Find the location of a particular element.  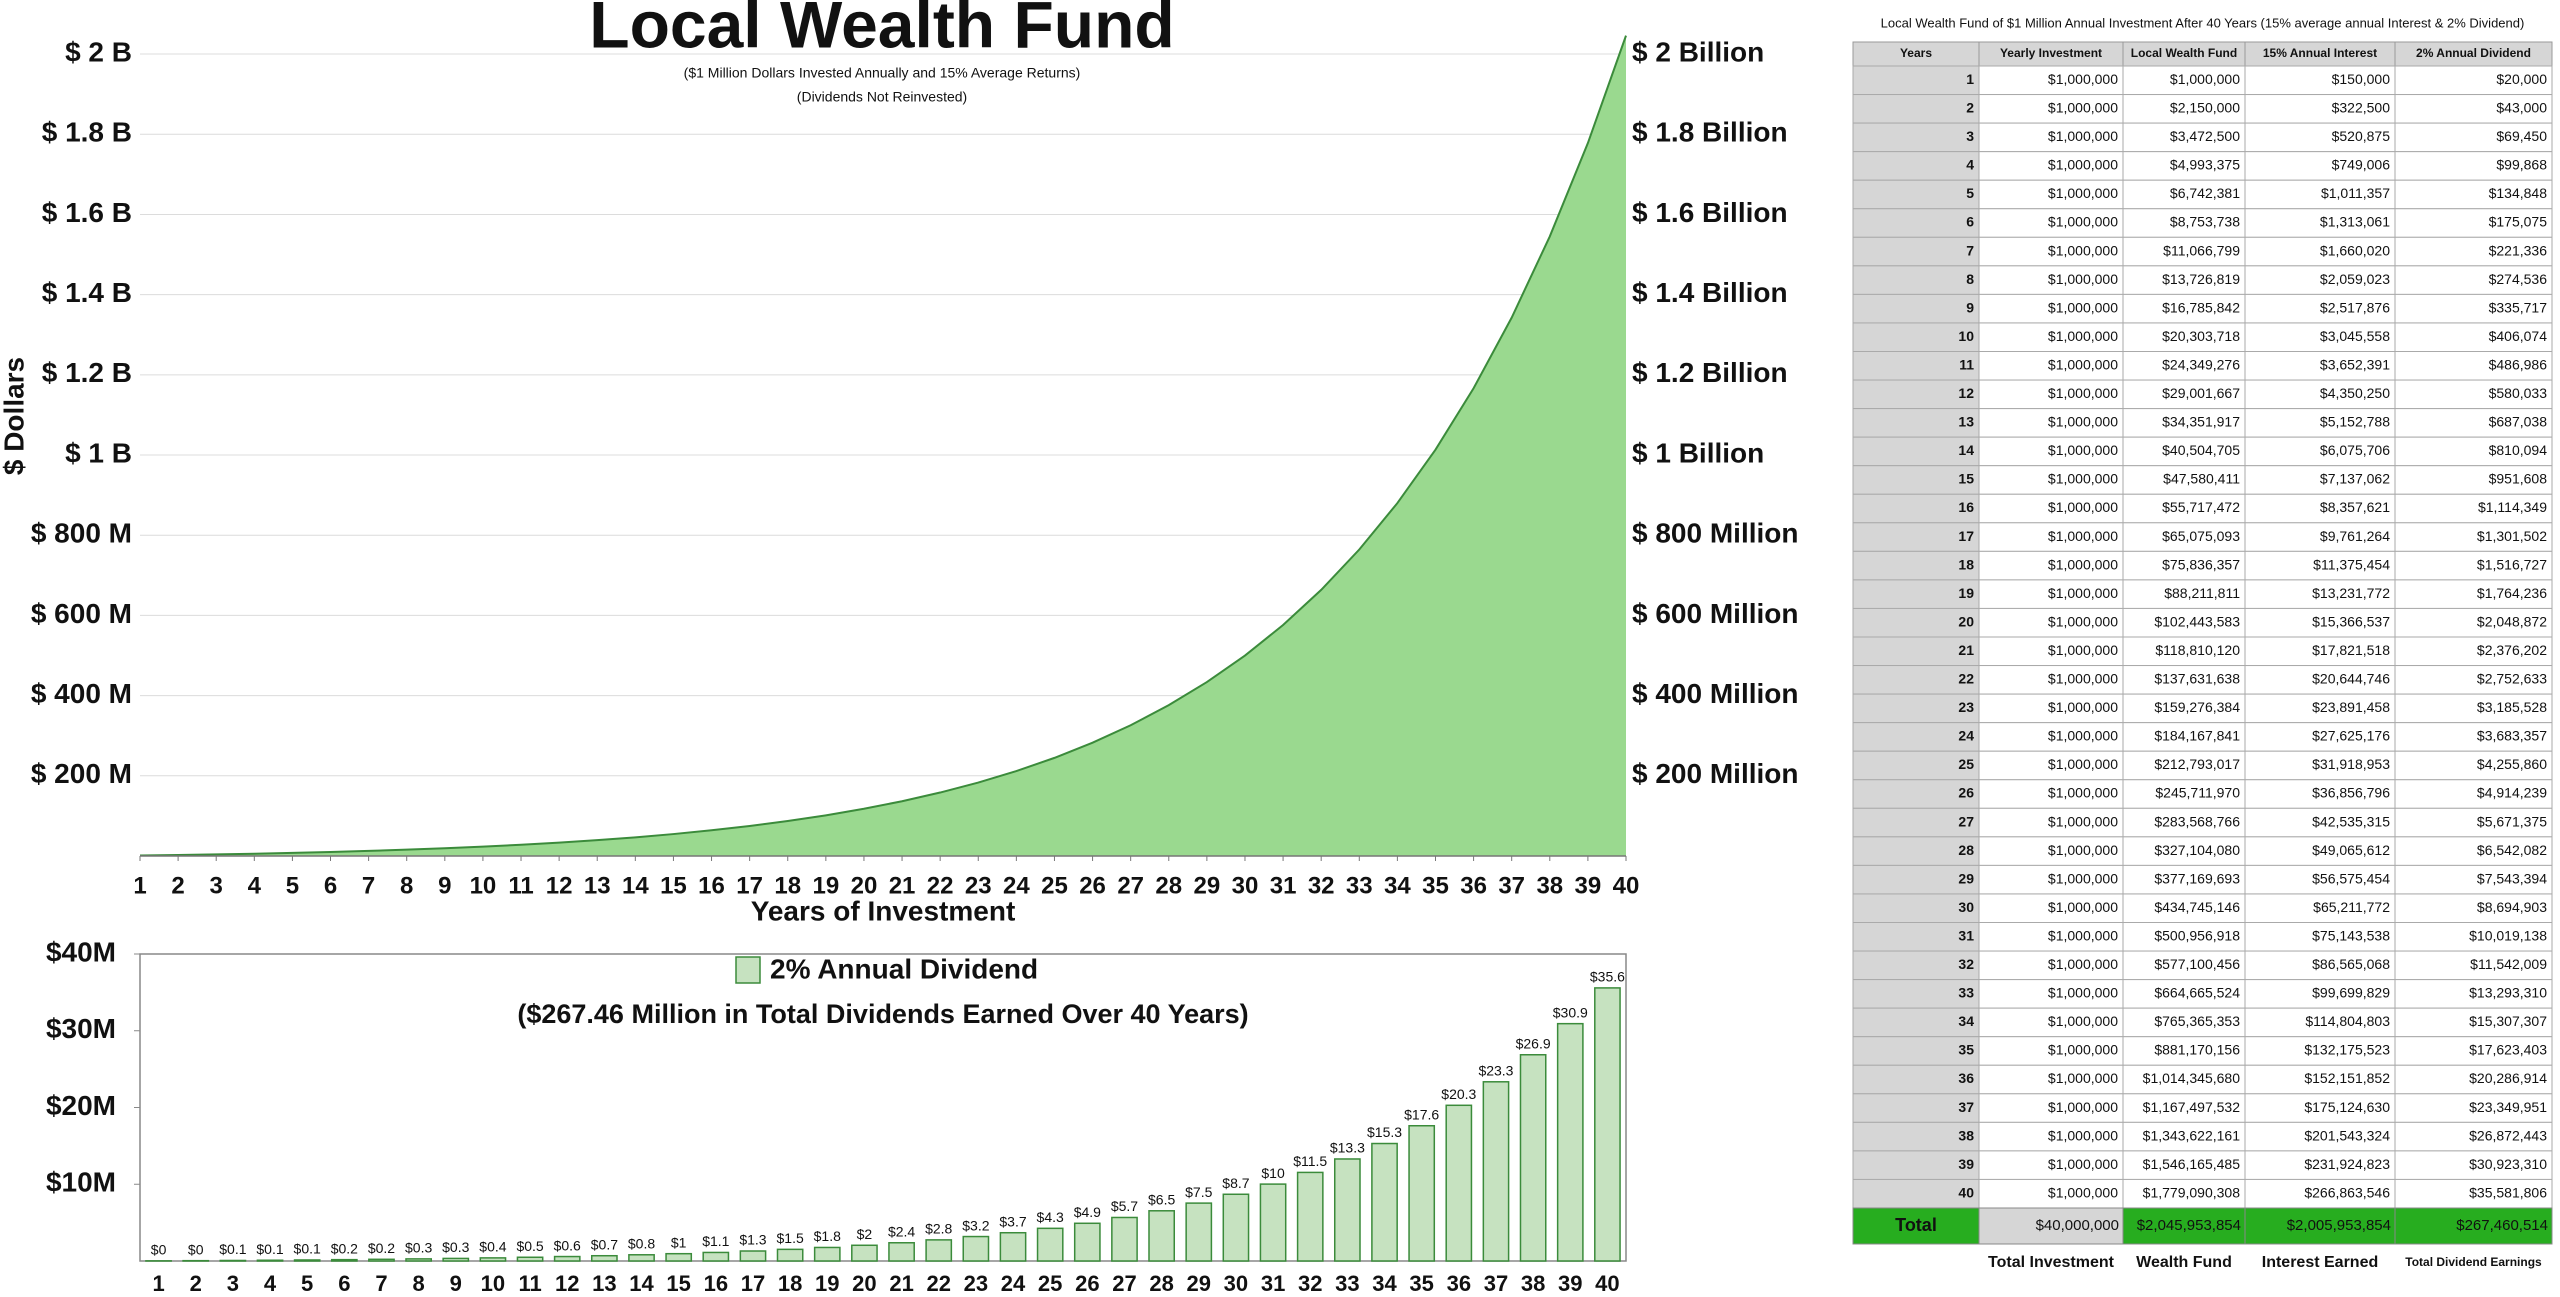

cell-text: $29,001,667 is located at coordinates (2201, 393).